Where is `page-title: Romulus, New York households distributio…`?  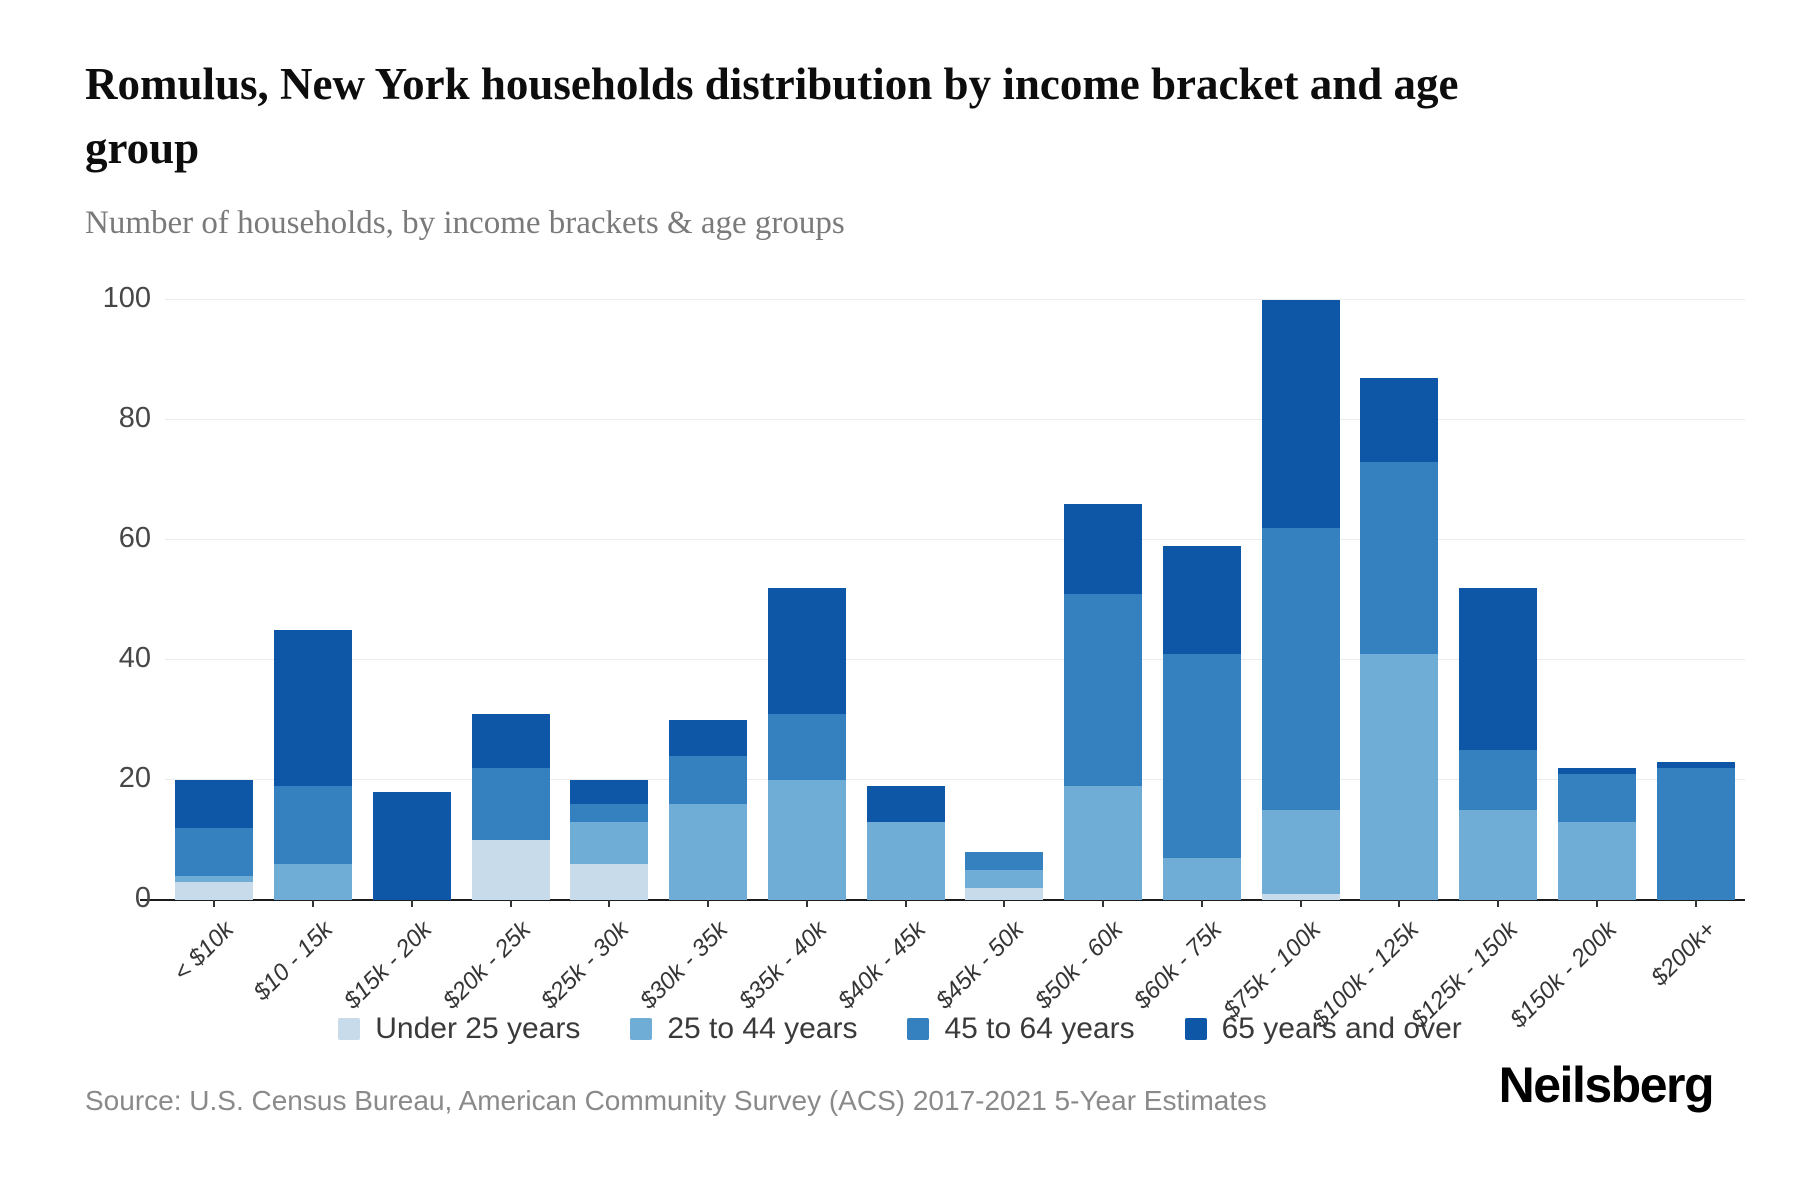
page-title: Romulus, New York households distributio… is located at coordinates (772, 116).